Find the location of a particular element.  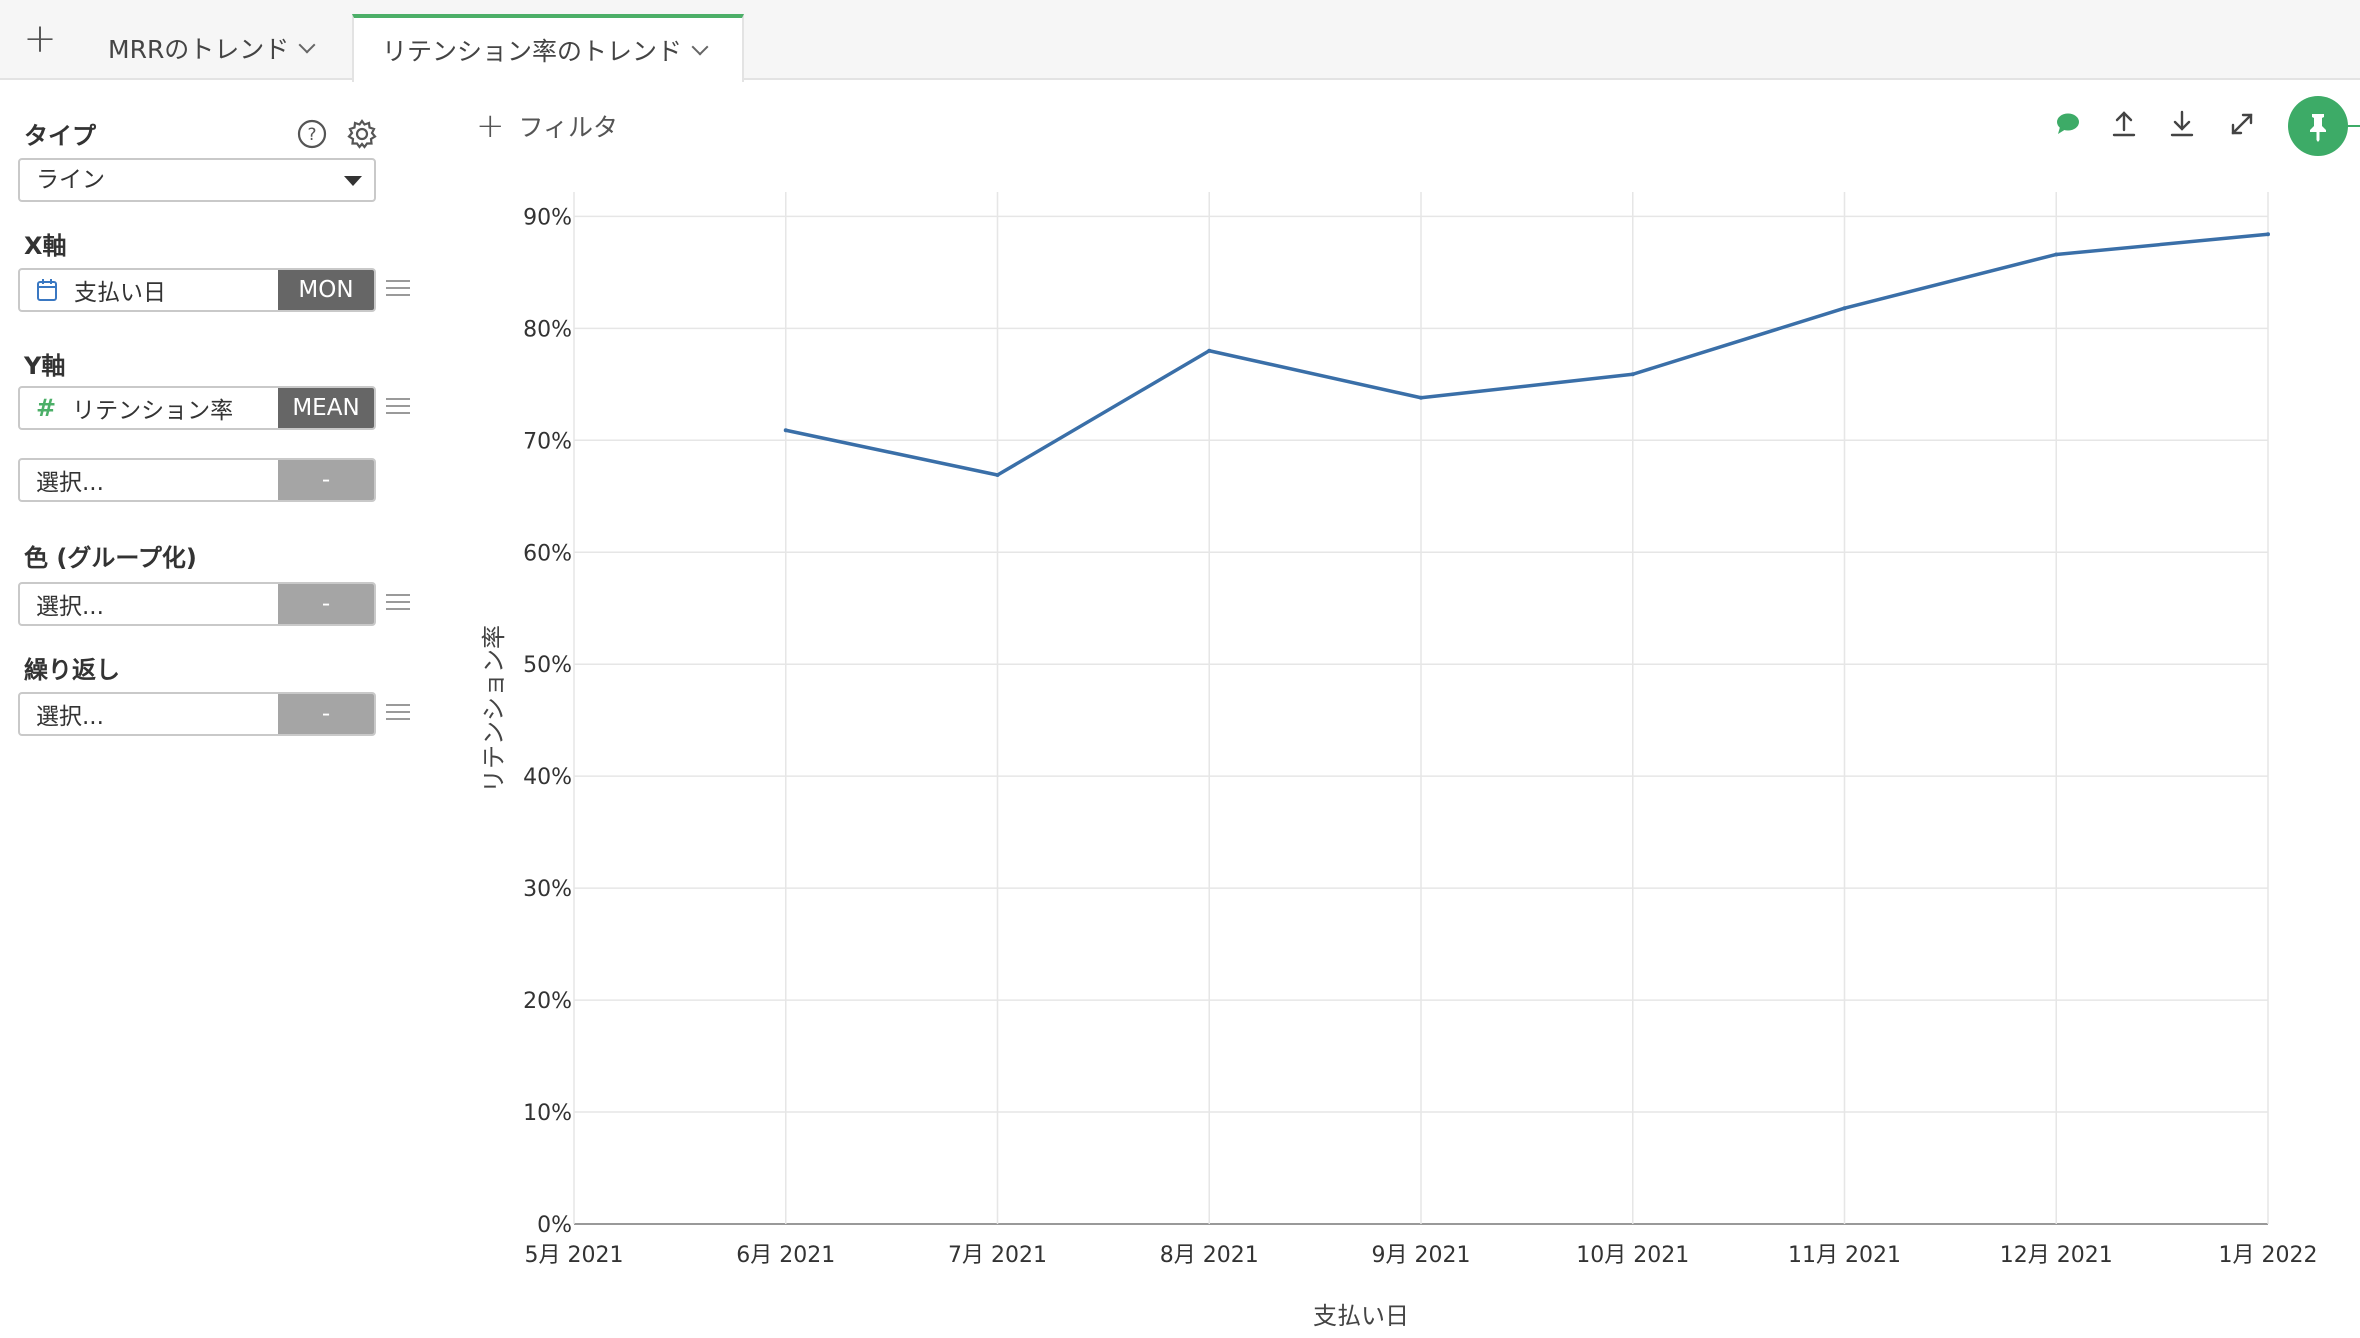

repeat-menu-icon is located at coordinates (398, 713).